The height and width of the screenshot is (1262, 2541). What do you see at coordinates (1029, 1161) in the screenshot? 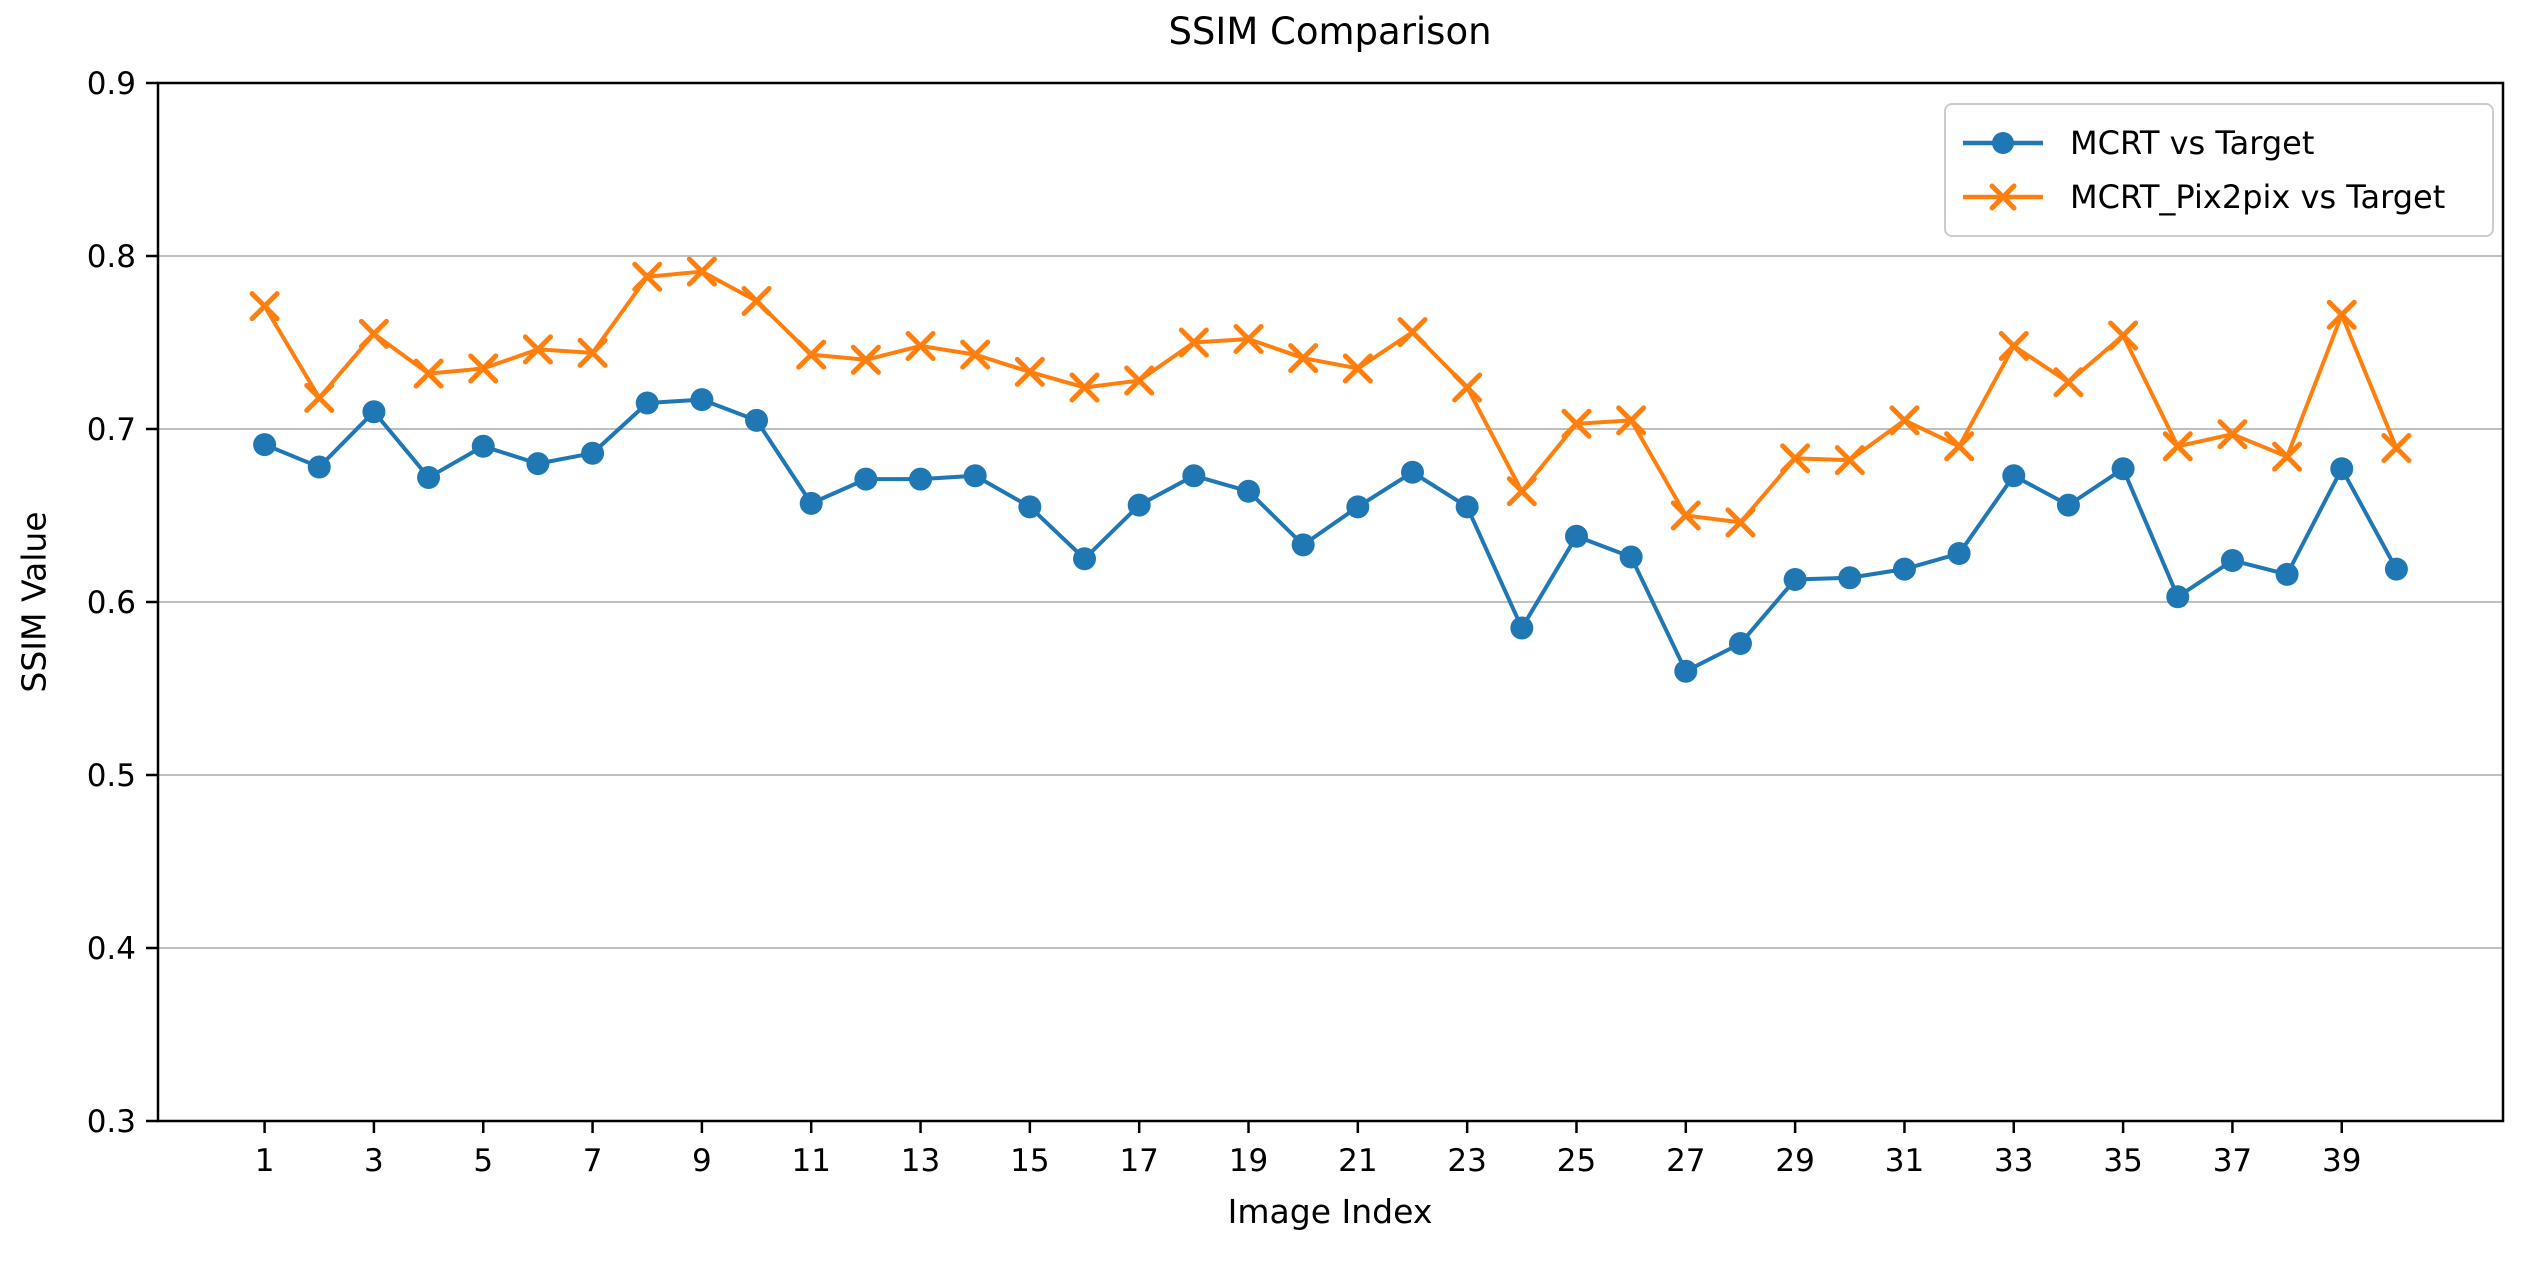
I see `x-tick-label: 15` at bounding box center [1029, 1161].